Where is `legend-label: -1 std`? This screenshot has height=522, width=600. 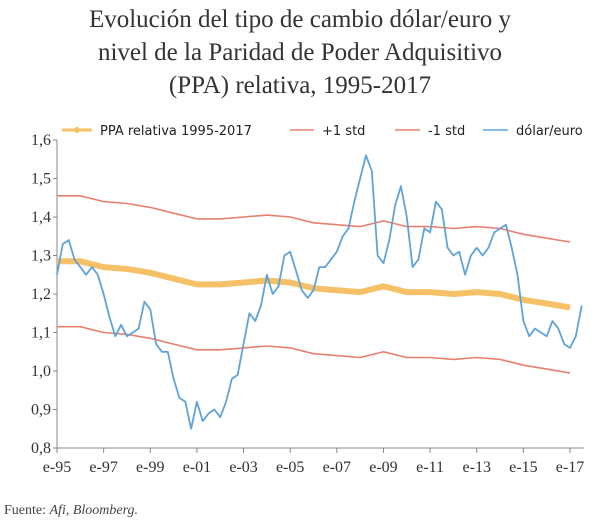 legend-label: -1 std is located at coordinates (446, 131).